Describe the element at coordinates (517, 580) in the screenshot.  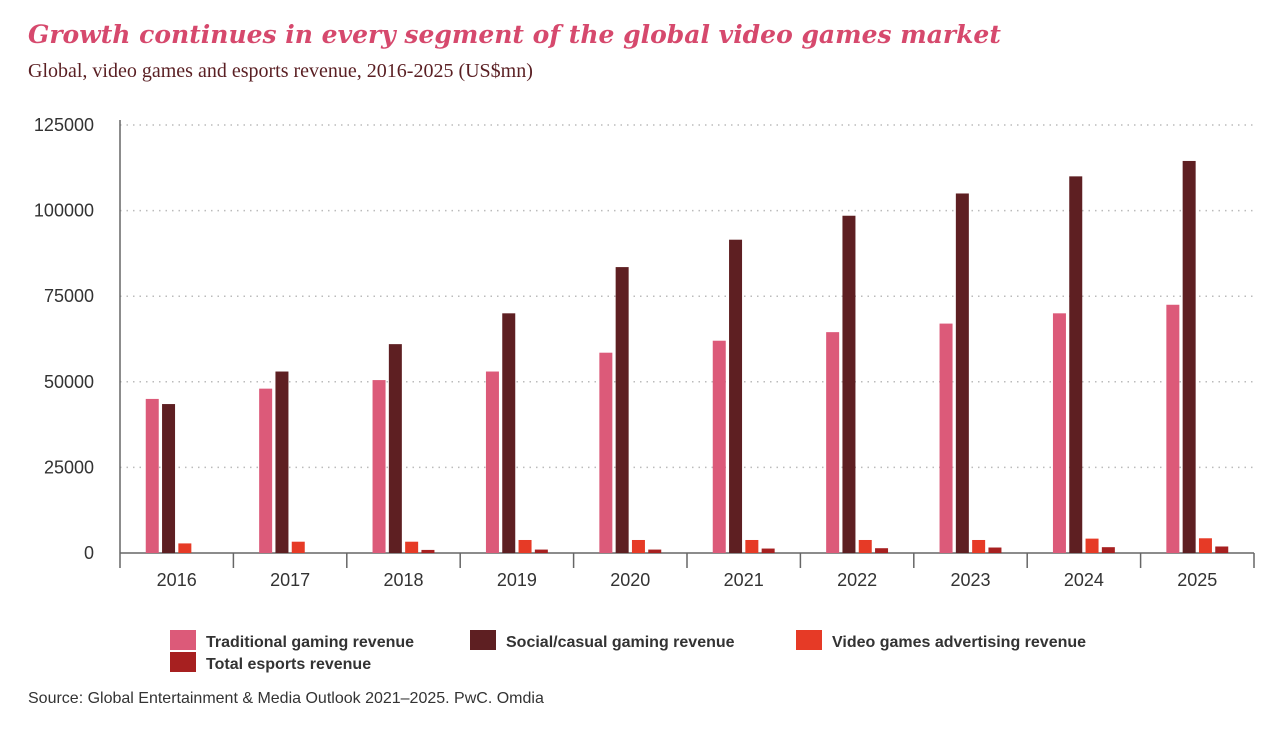
I see `x-tick-label: 2019` at that location.